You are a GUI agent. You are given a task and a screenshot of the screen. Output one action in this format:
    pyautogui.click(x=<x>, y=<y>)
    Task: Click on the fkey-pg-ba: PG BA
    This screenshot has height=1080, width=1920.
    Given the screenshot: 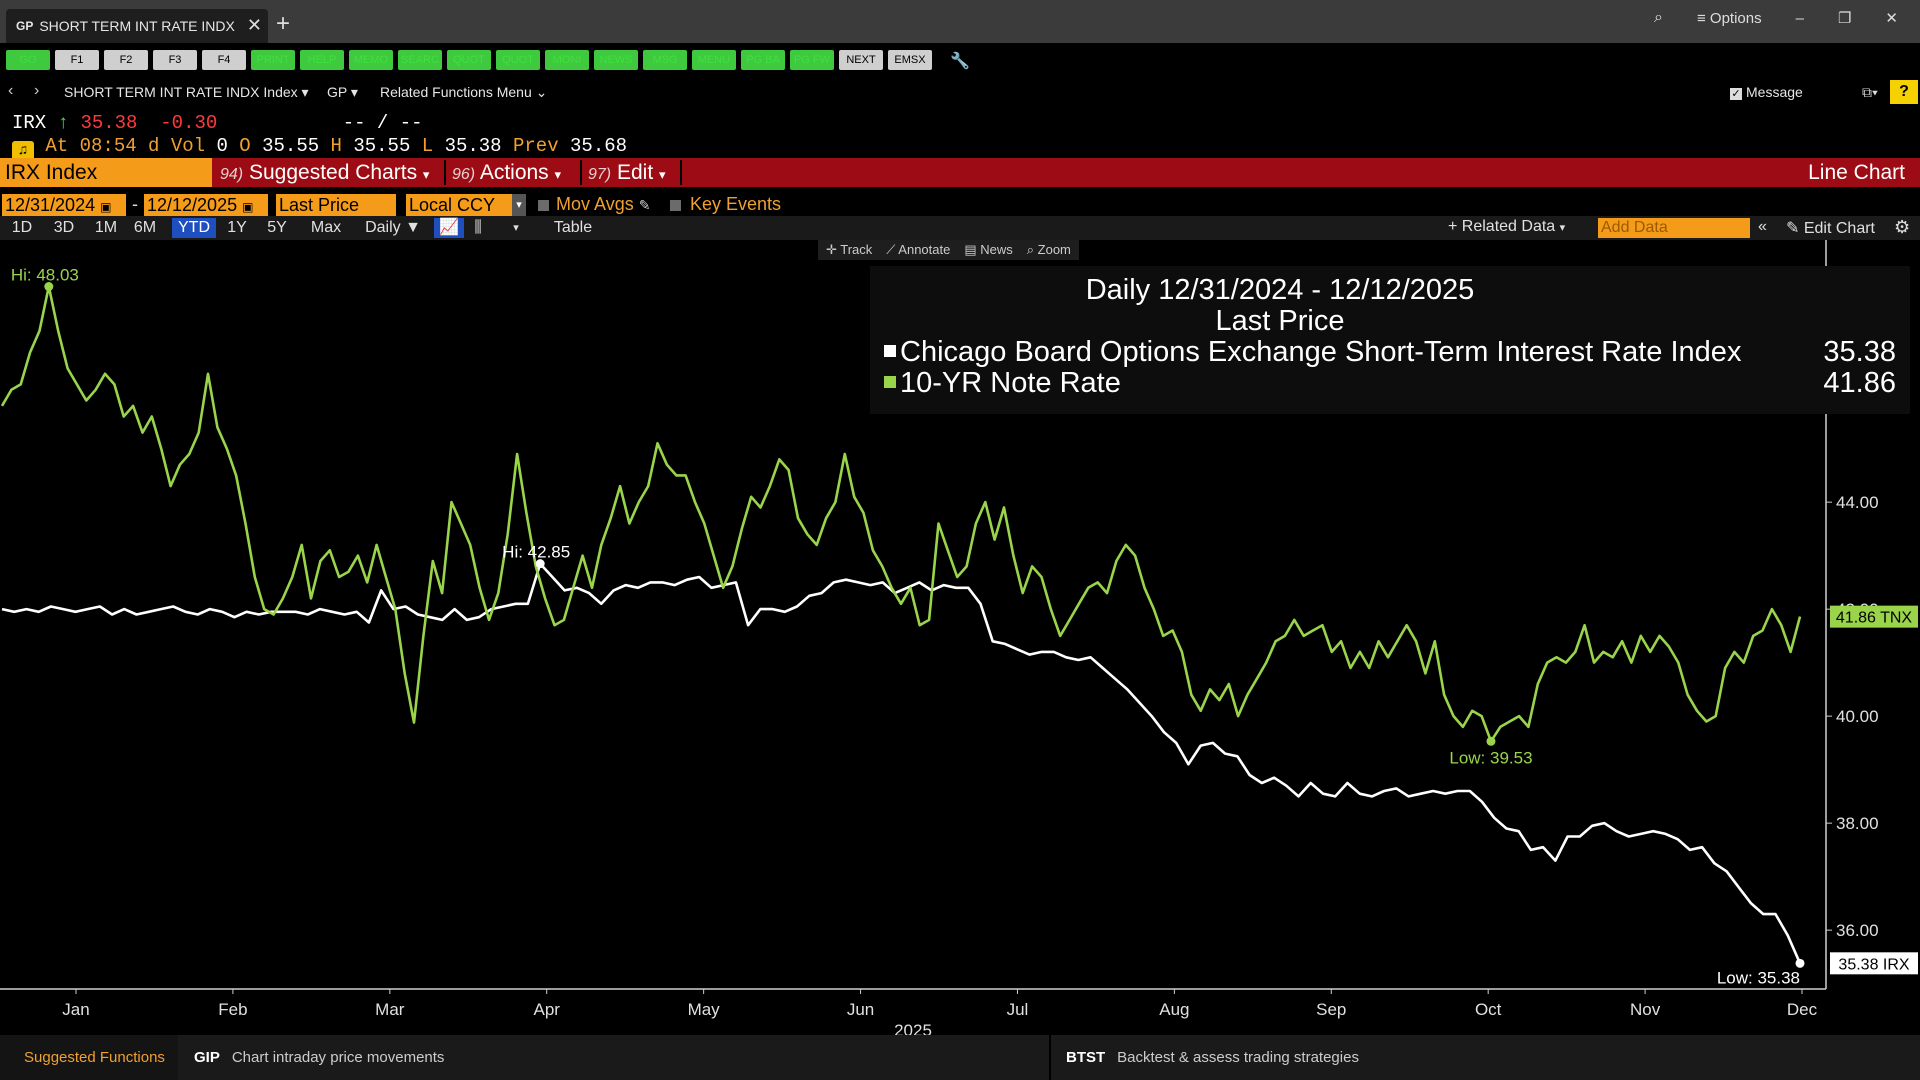 What is the action you would take?
    pyautogui.click(x=763, y=60)
    